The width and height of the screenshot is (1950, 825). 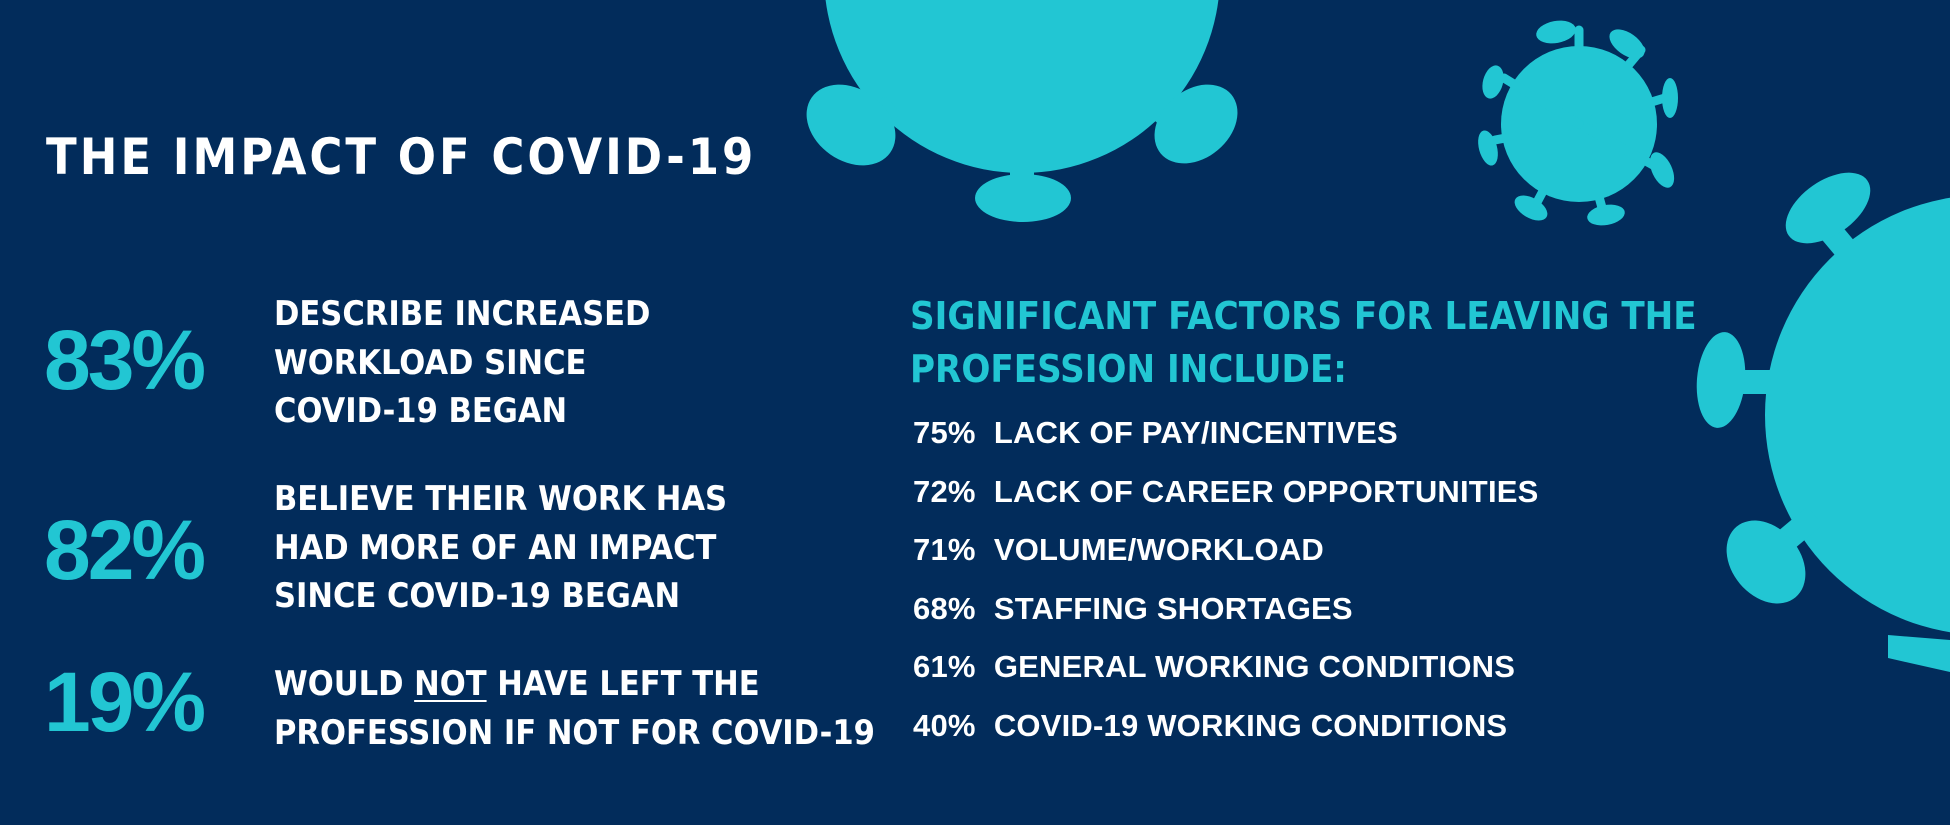 I want to click on factor-percent: 40%, so click(x=944, y=725).